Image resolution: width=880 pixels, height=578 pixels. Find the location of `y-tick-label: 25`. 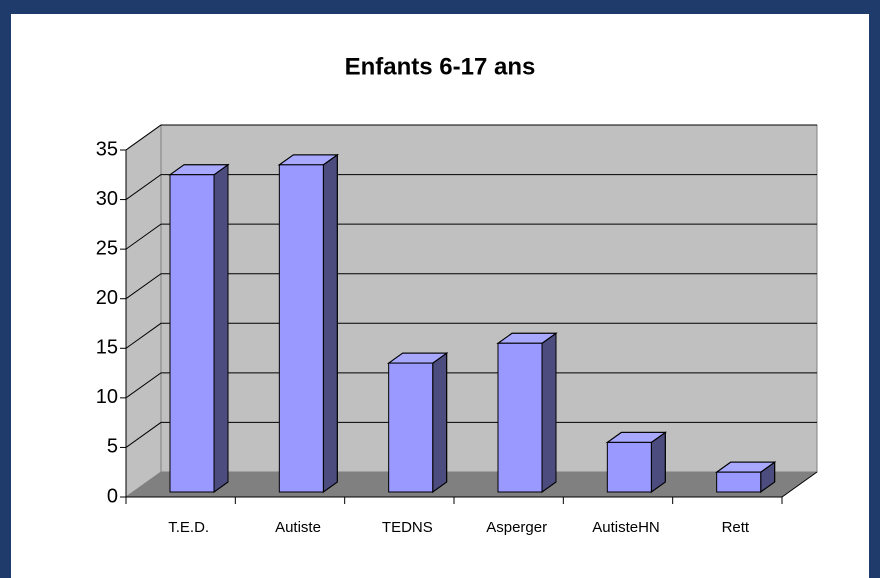

y-tick-label: 25 is located at coordinates (107, 248).